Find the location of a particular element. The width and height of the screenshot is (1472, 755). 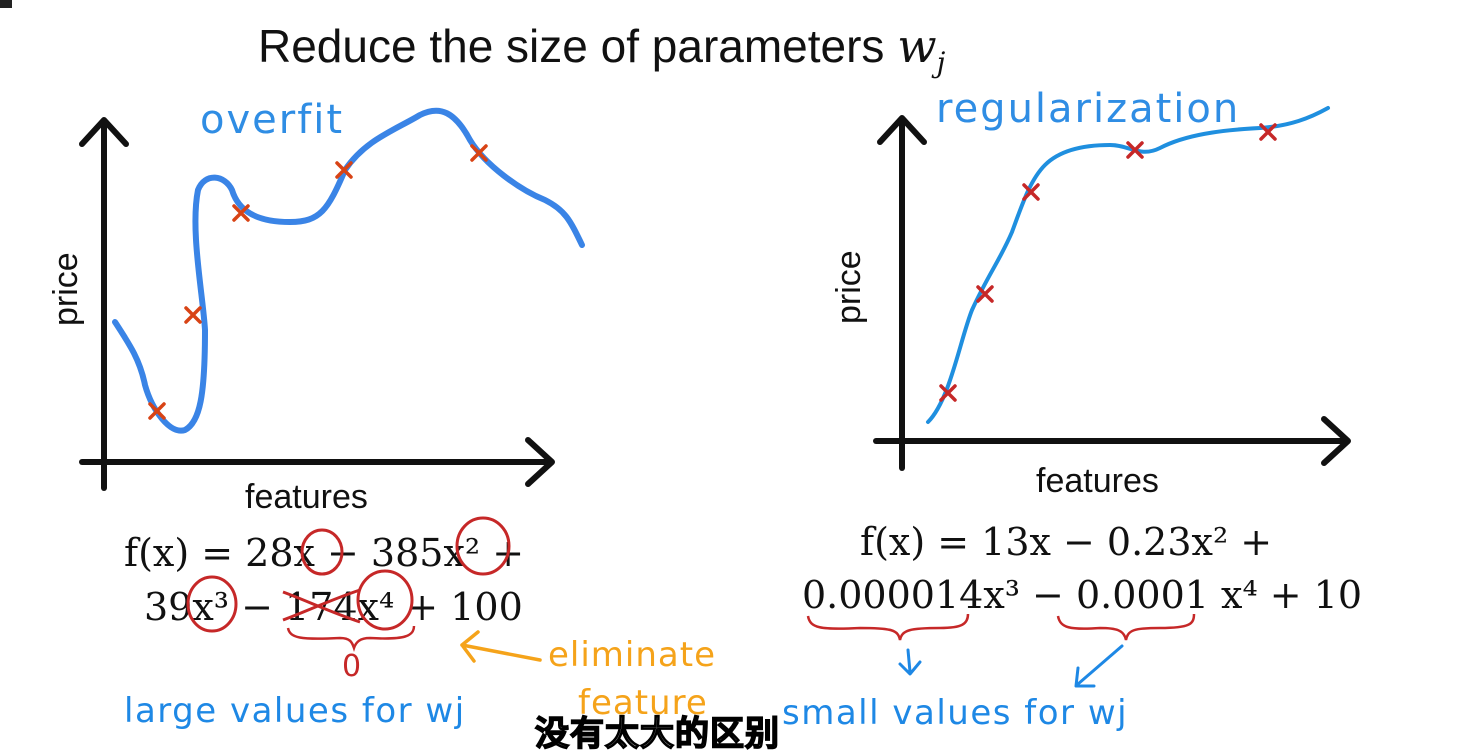

video-subtitle: 没有太大的区别 is located at coordinates (657, 734).